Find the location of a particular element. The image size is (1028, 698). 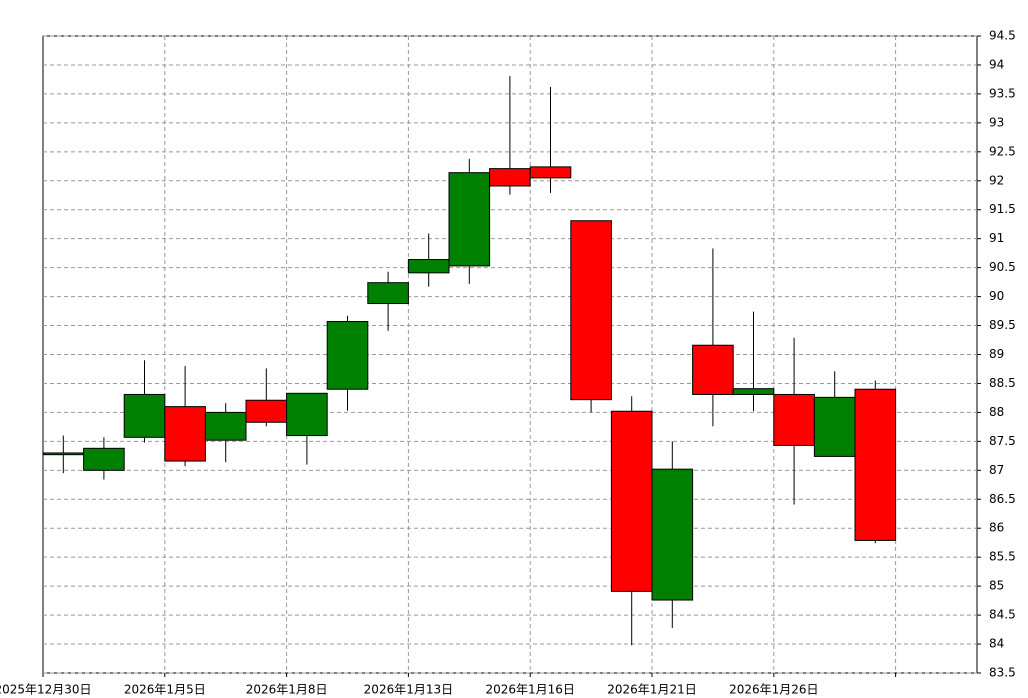

y-tick-label: 84.5 is located at coordinates (1002, 615).